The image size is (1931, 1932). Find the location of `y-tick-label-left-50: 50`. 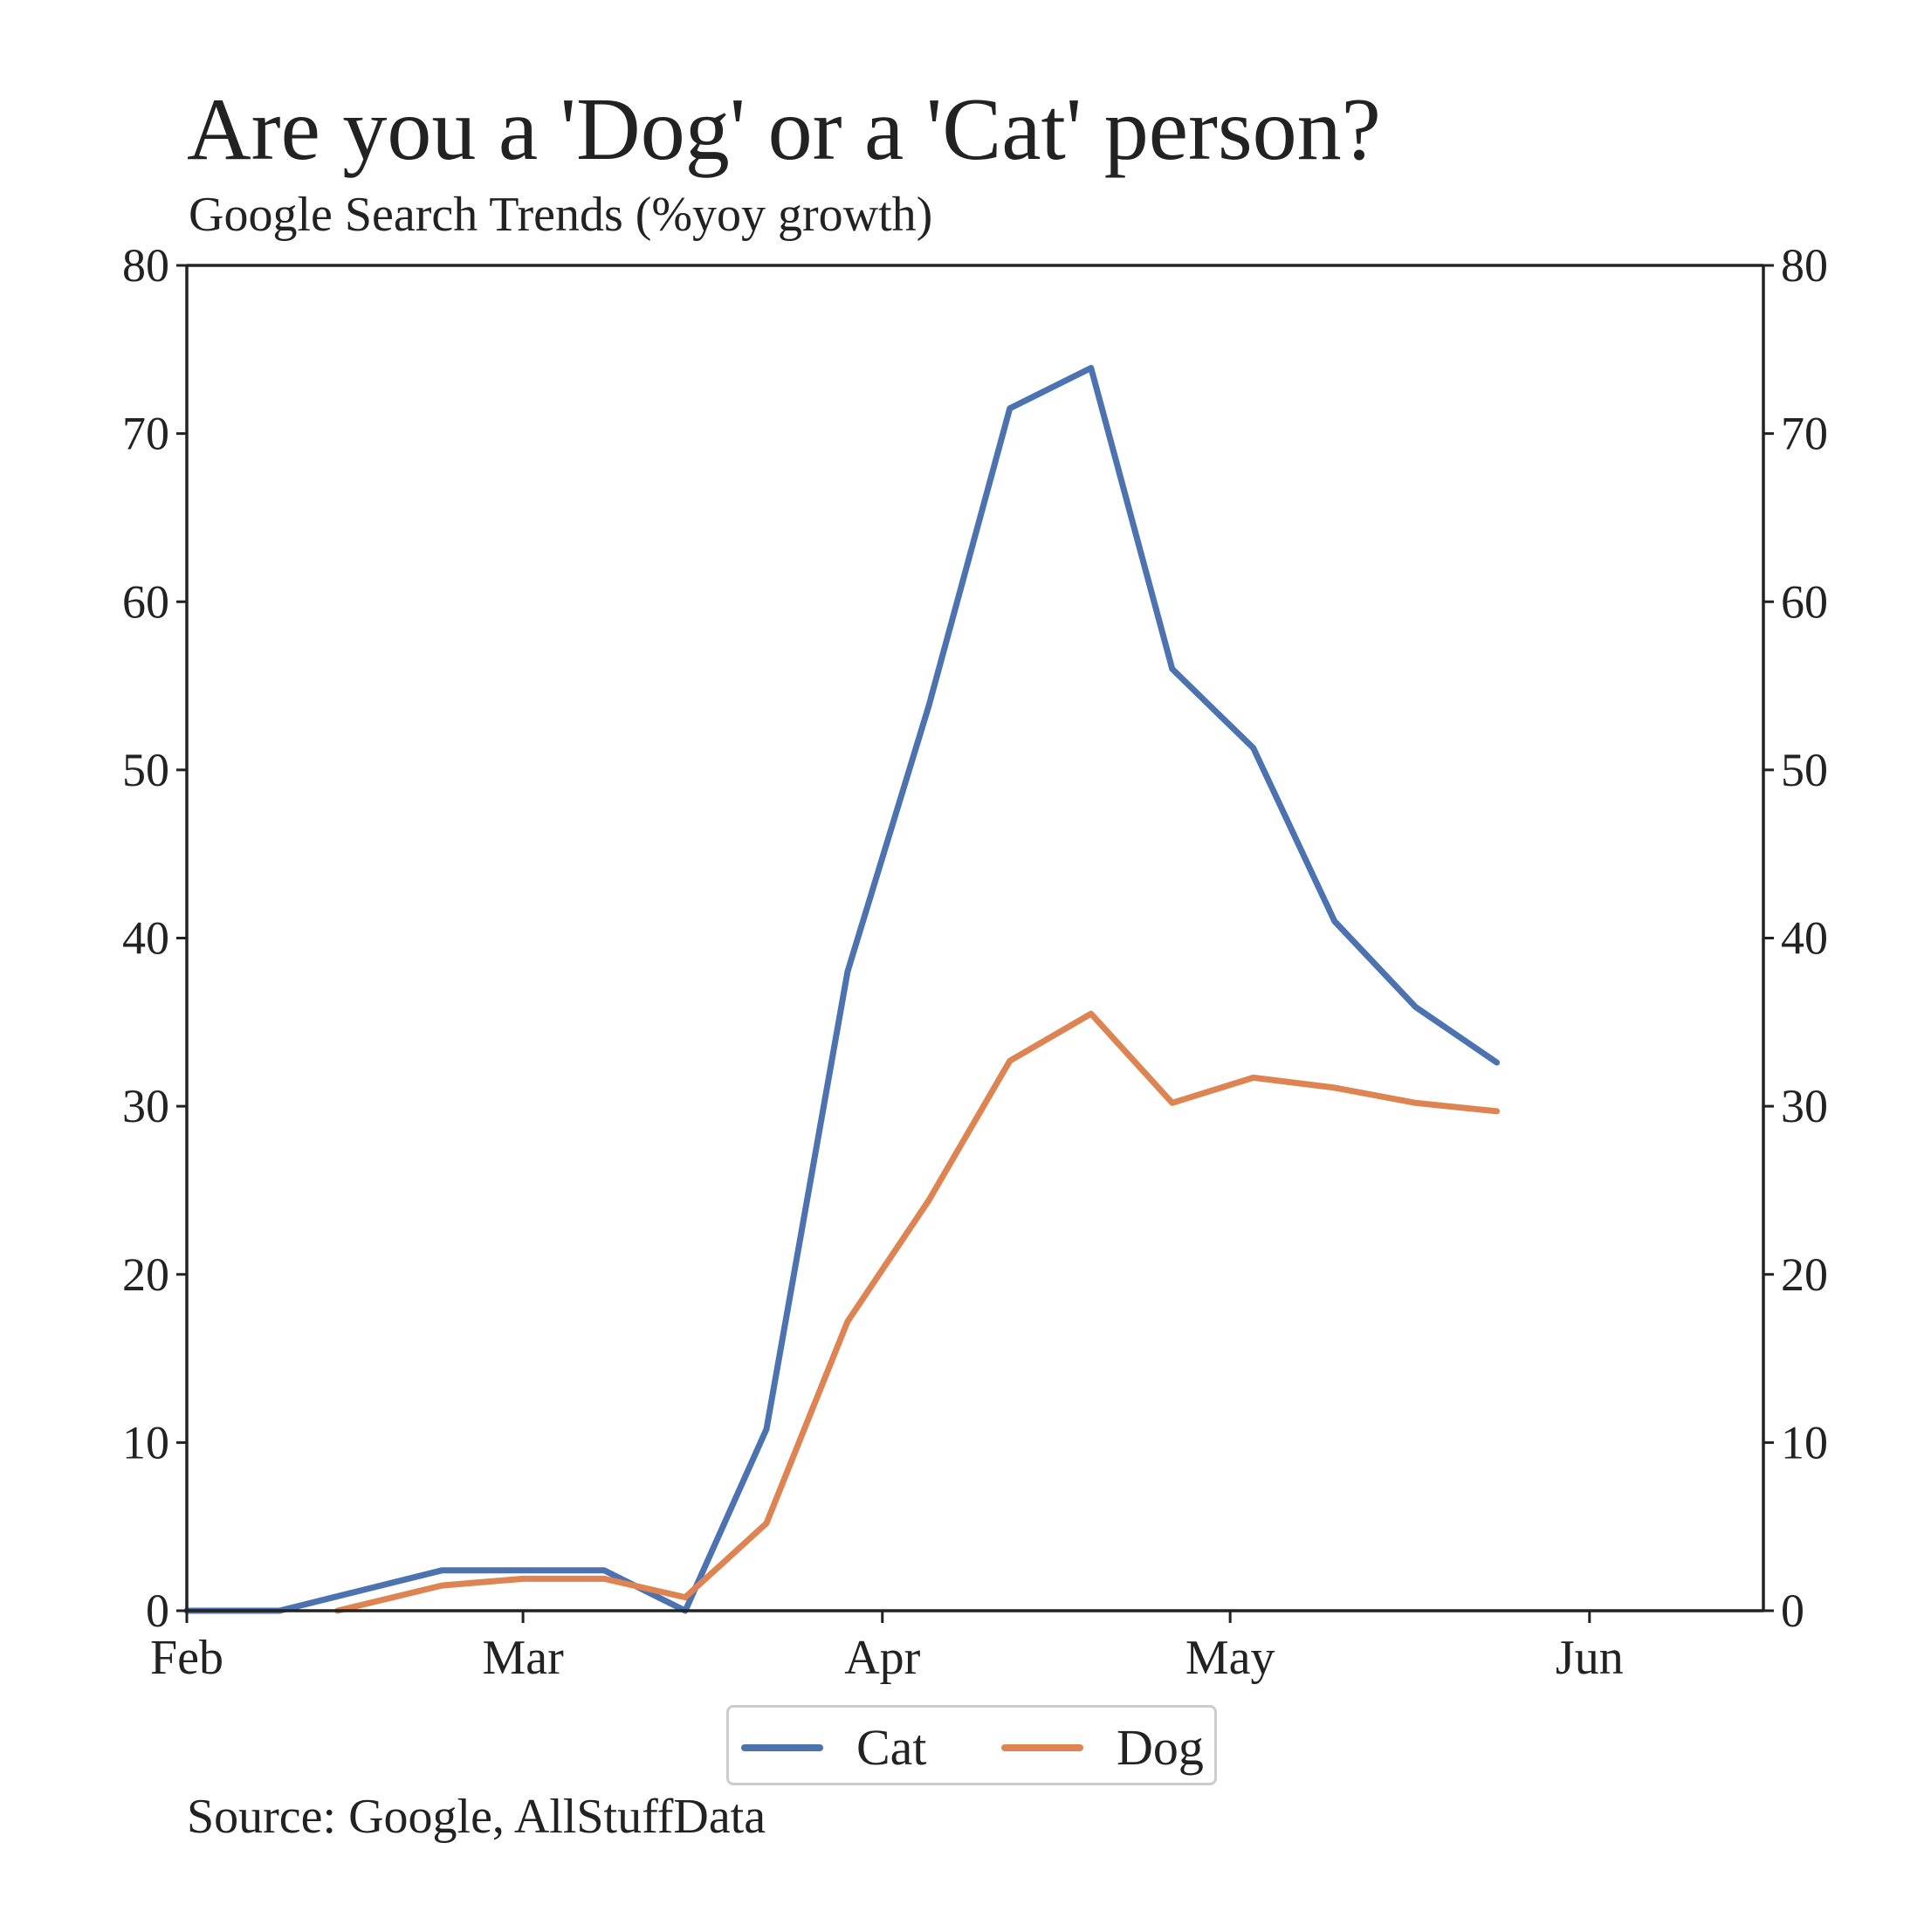

y-tick-label-left-50: 50 is located at coordinates (146, 770).